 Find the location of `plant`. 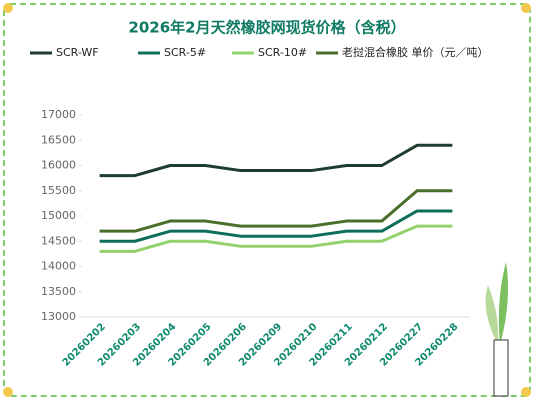

plant is located at coordinates (497, 329).